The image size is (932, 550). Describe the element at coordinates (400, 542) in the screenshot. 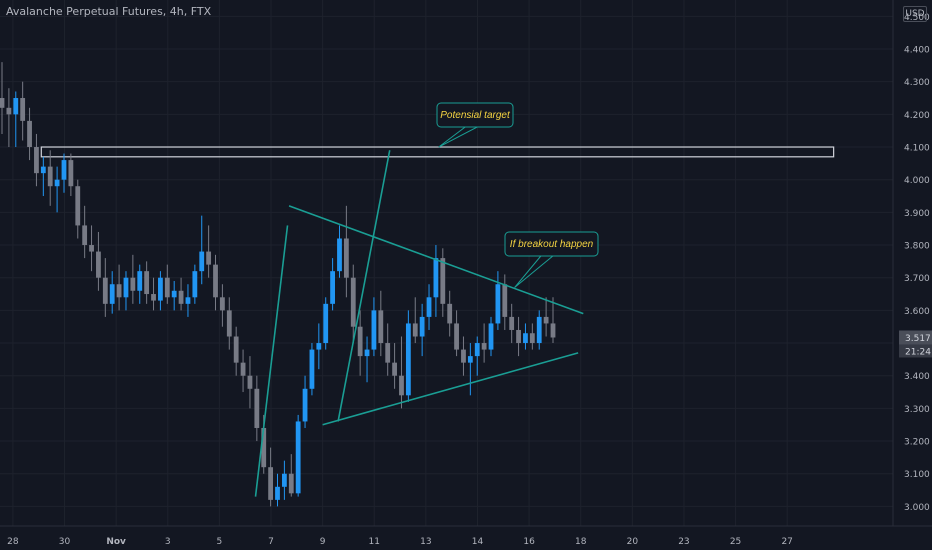

I see `time-axis: 28 30 Nov 3 5 7 9 11 13 14 16 18 20 23 25 27` at that location.